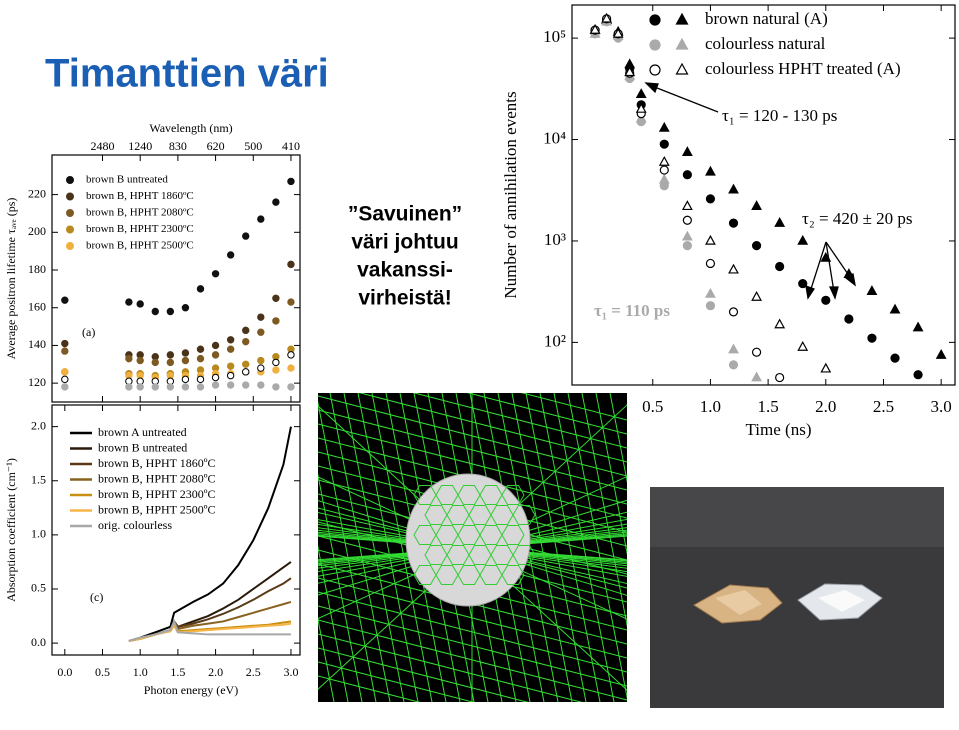  What do you see at coordinates (405, 214) in the screenshot?
I see `slide-text: ”Savuinen”` at bounding box center [405, 214].